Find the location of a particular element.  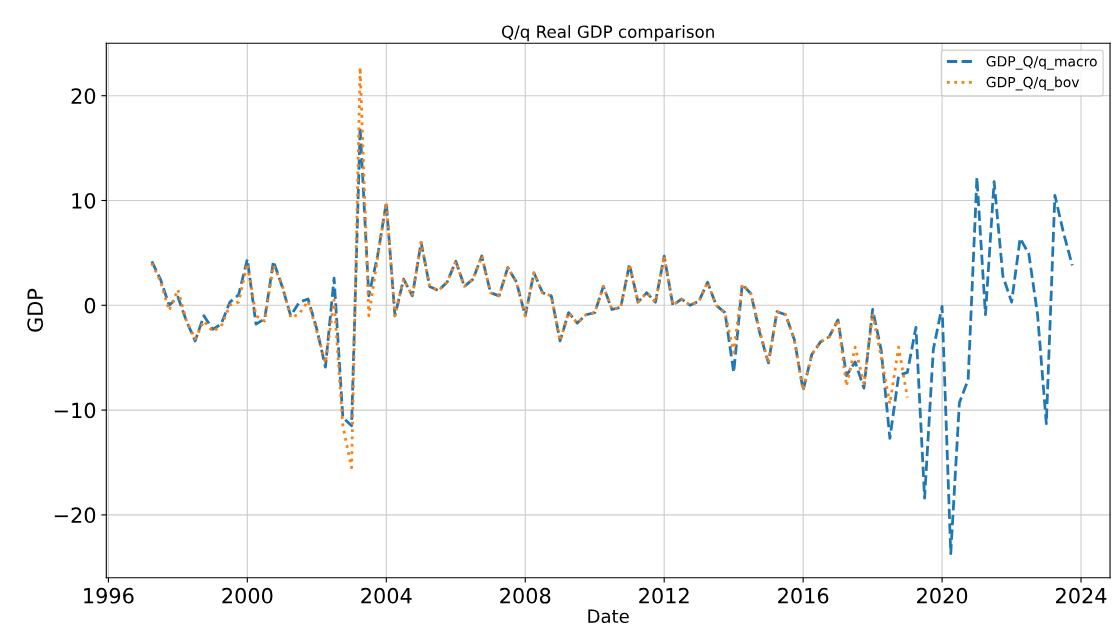

x-tick-label: 2012 is located at coordinates (664, 595).